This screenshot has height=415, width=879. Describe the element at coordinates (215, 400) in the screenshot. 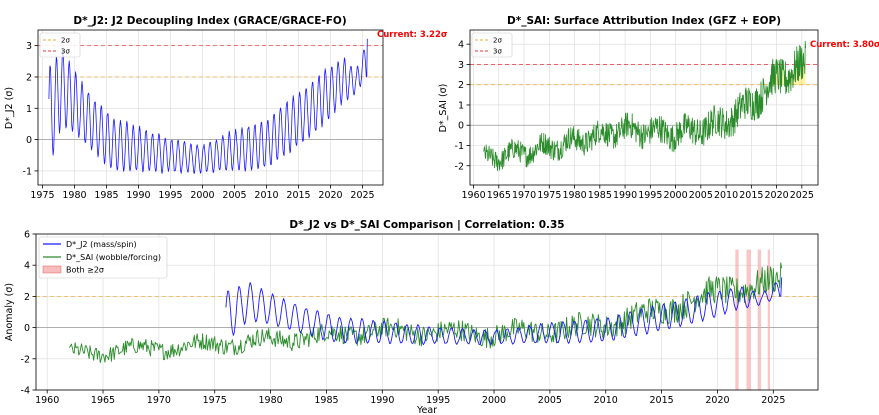

I see `cmp-x-tick-label: 1975` at that location.